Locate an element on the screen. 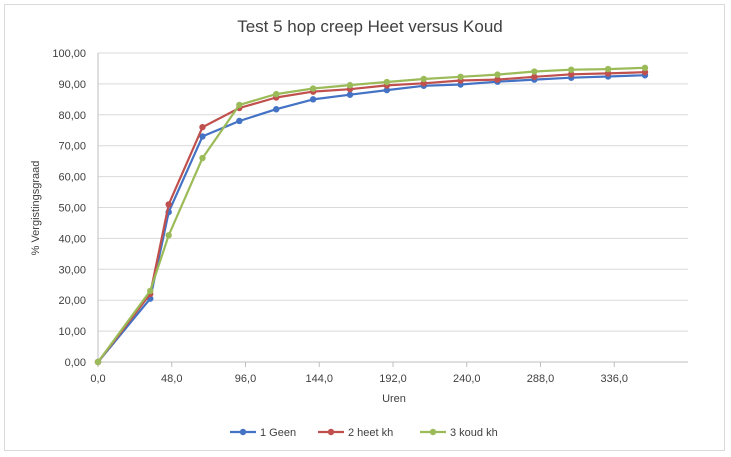 The image size is (731, 457). y-tick-label: 0,00 is located at coordinates (75, 363).